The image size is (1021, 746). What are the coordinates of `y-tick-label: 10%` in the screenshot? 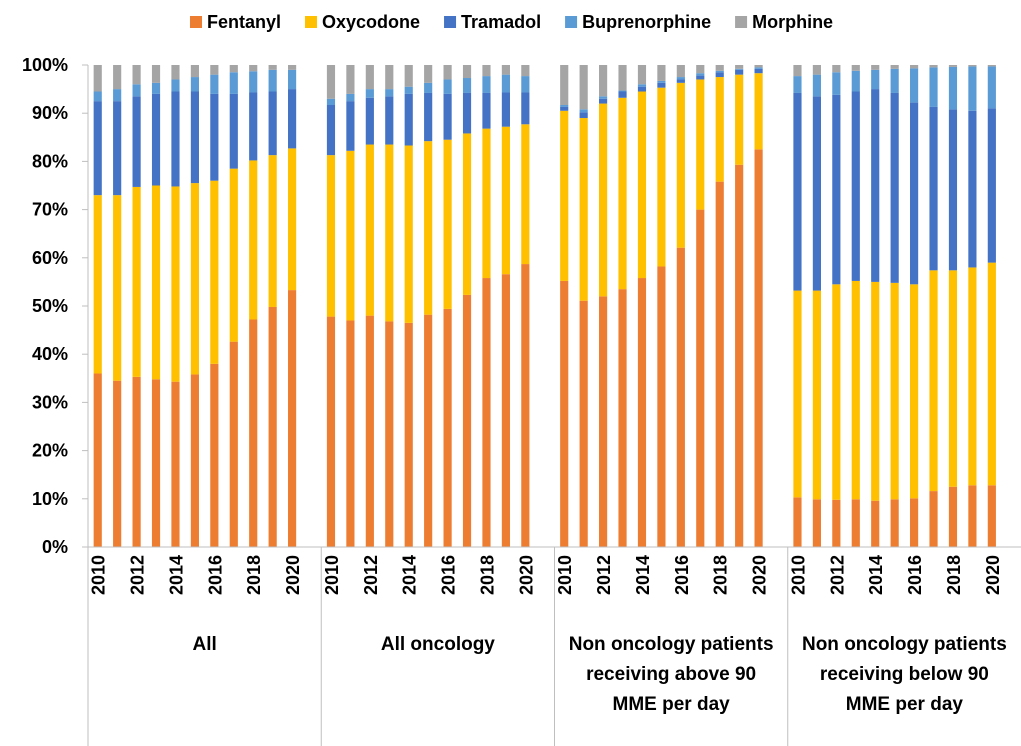 It's located at (50, 499).